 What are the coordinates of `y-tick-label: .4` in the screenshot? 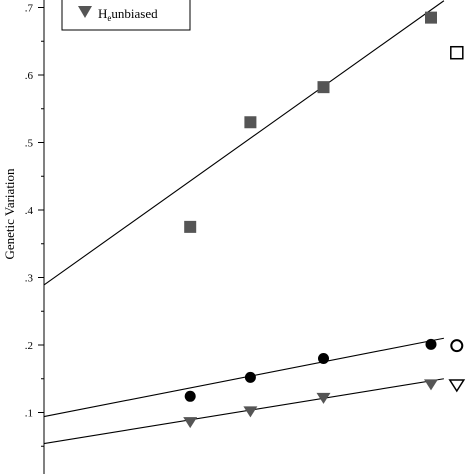 It's located at (29, 211).